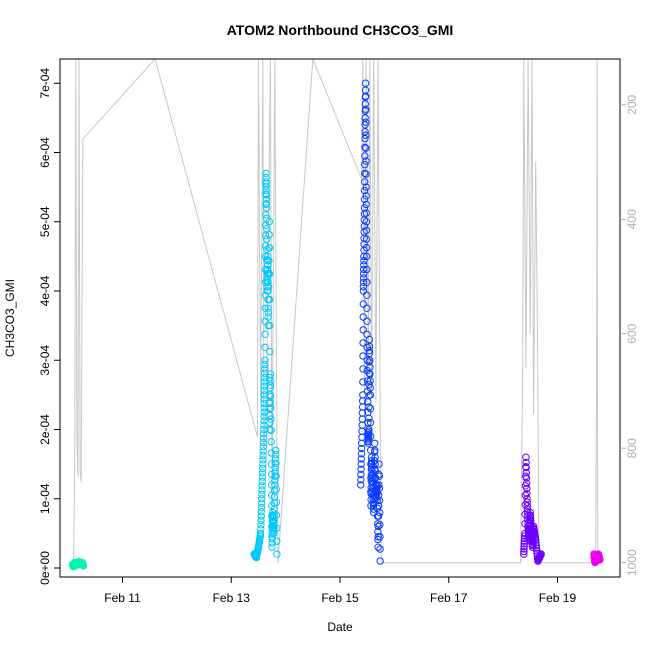 This screenshot has height=655, width=650. Describe the element at coordinates (45, 429) in the screenshot. I see `y-tick-label: 2e-04` at that location.